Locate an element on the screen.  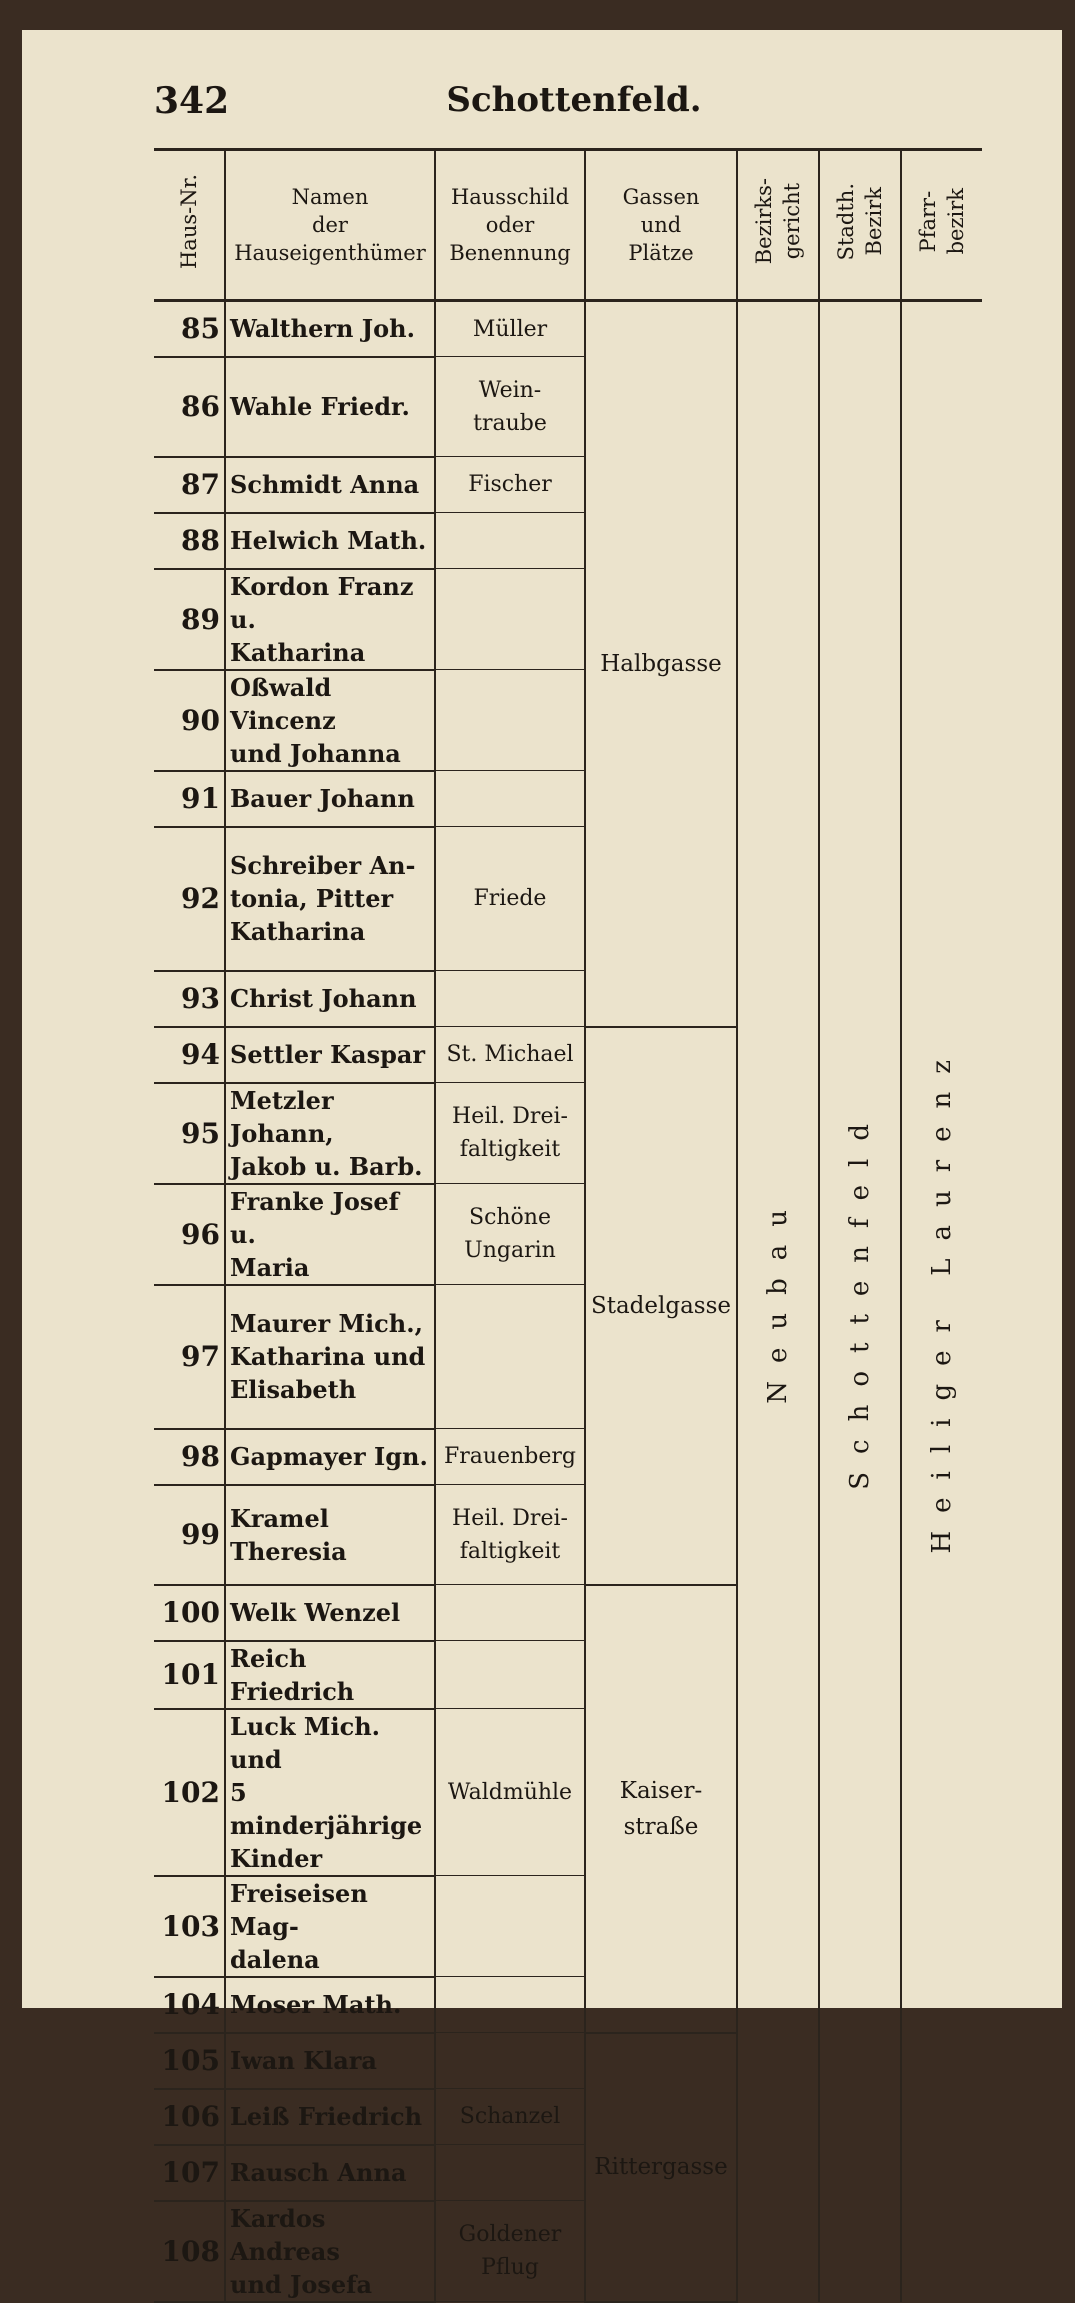
owner-name: Welk Wenzel is located at coordinates (329, 1613).